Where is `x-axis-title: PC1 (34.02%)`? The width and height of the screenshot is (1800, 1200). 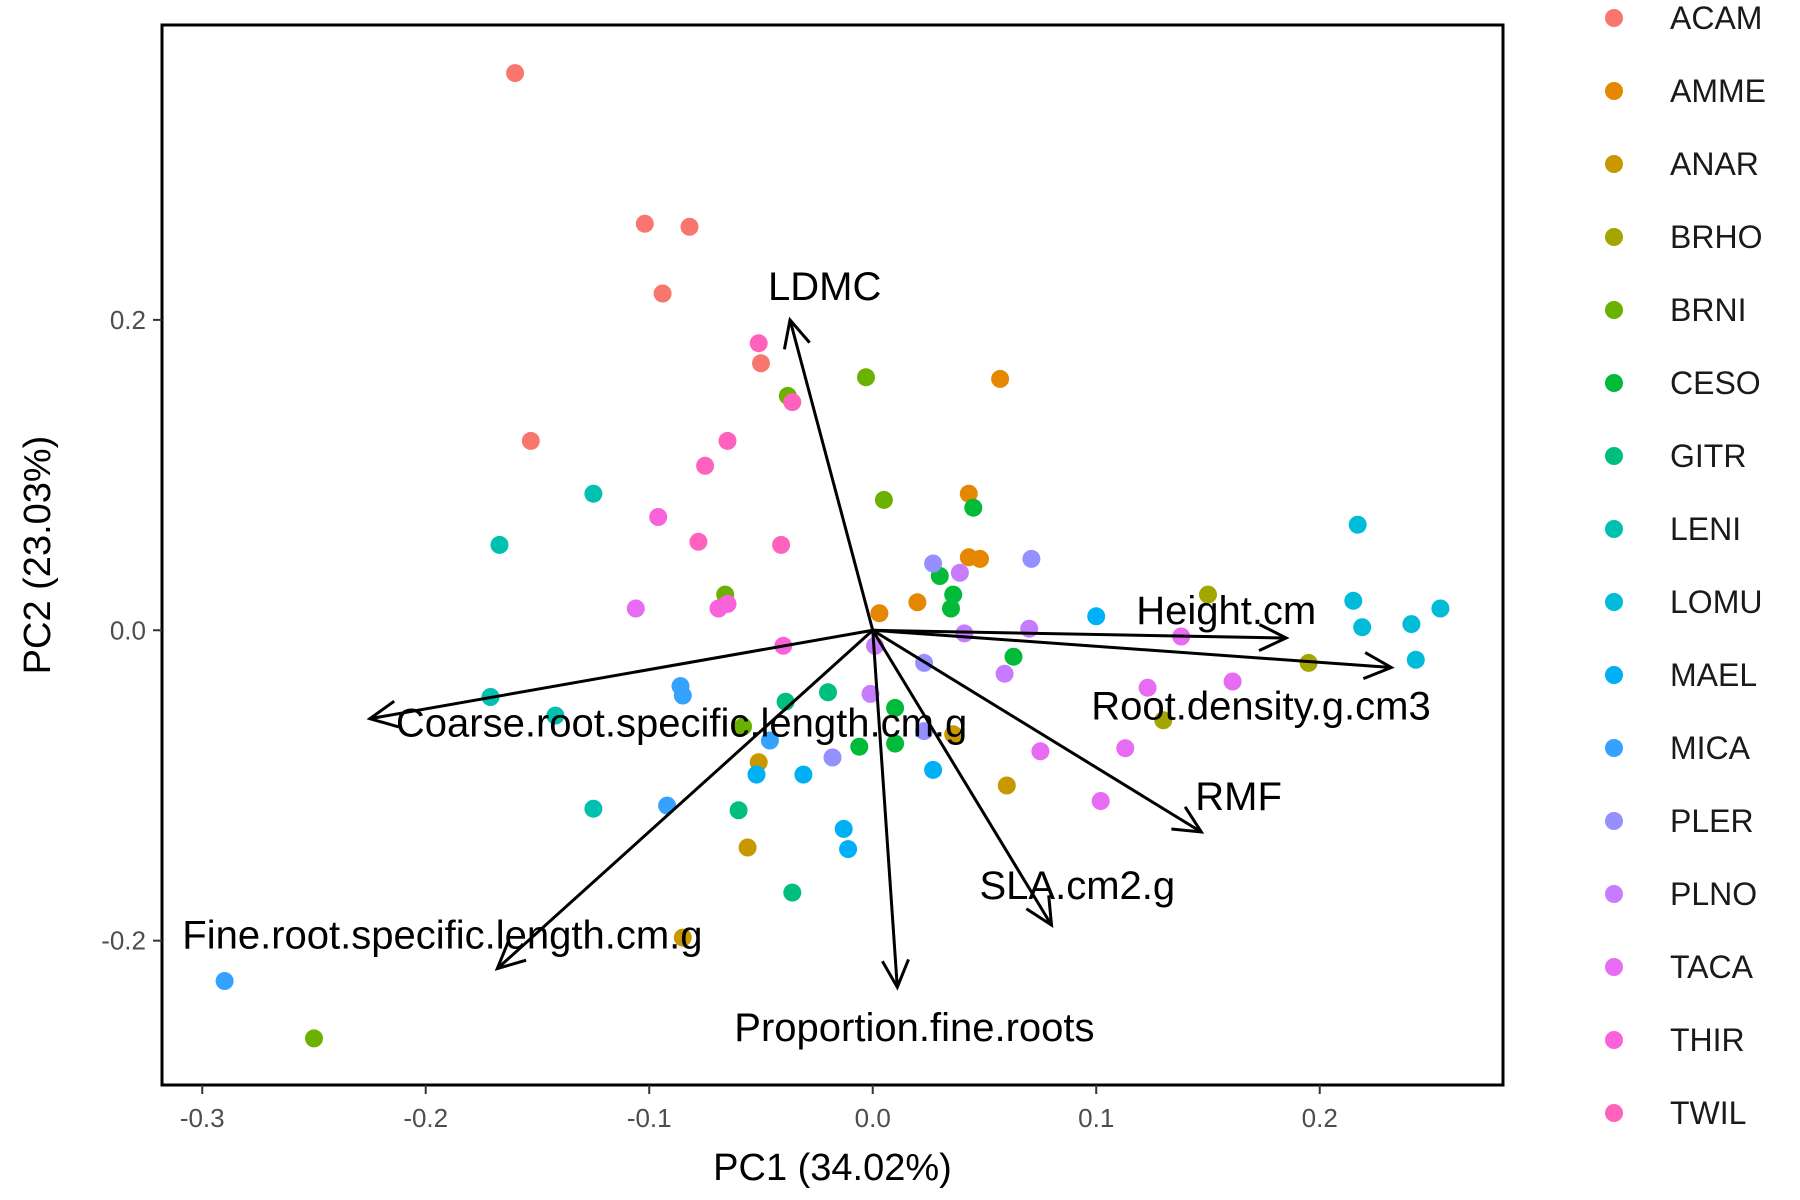
x-axis-title: PC1 (34.02%) is located at coordinates (832, 1168).